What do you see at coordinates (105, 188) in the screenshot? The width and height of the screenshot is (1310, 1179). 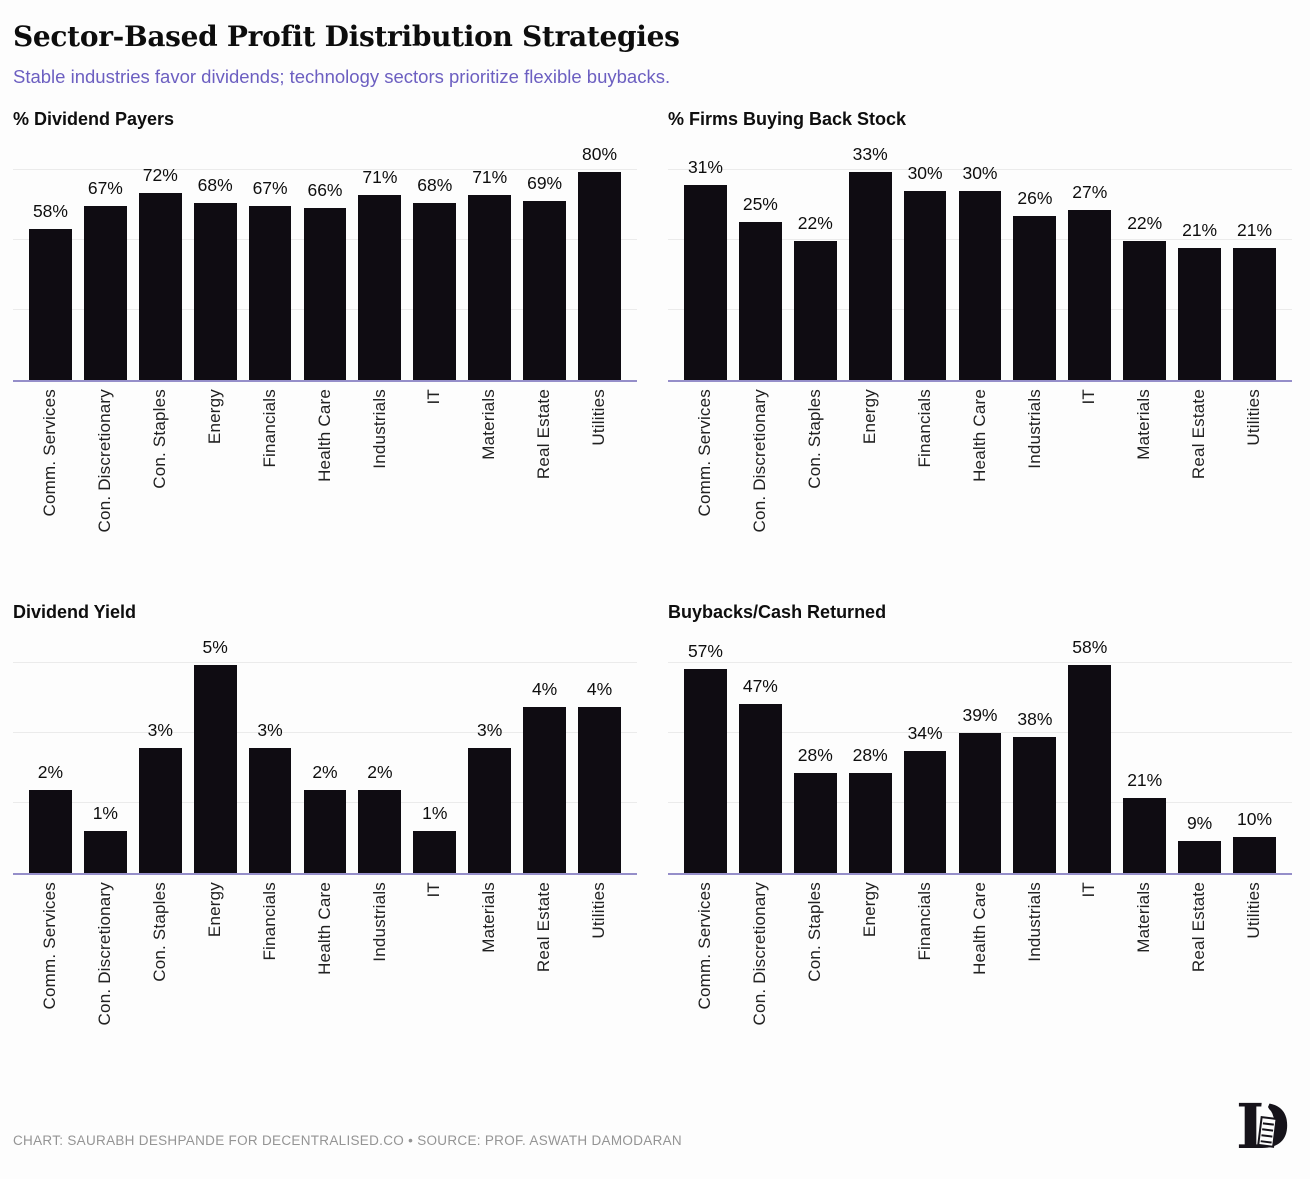 I see `bar-value-label: 67%` at bounding box center [105, 188].